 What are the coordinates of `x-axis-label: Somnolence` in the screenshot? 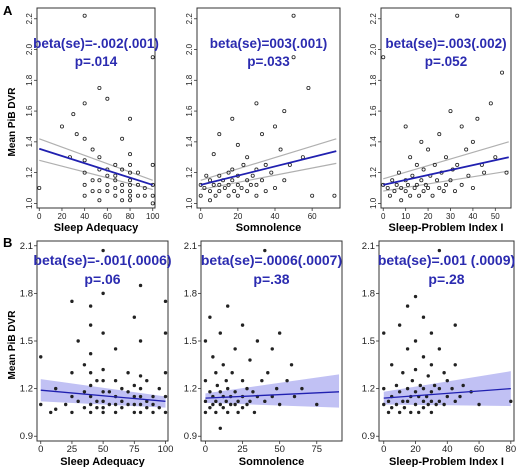 It's located at (271, 461).